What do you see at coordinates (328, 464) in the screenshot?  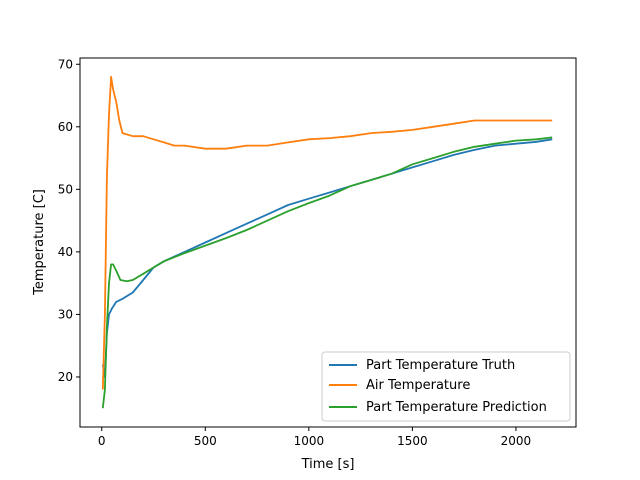 I see `x-axis-label: Time [s]` at bounding box center [328, 464].